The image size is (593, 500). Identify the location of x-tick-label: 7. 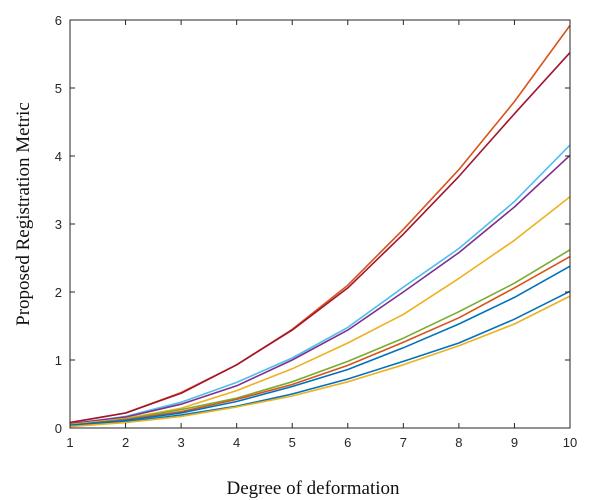
(403, 442).